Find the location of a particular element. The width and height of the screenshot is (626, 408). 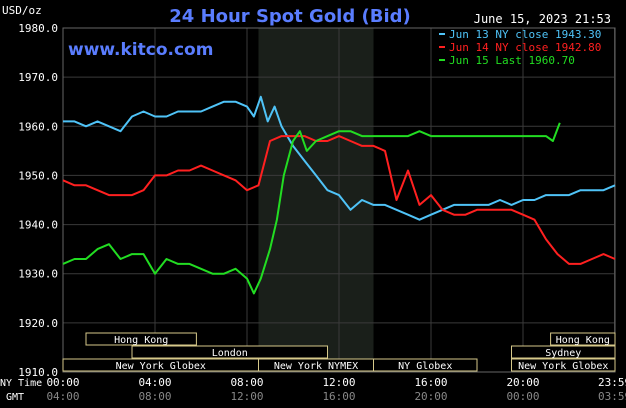

session-label: London is located at coordinates (230, 353).